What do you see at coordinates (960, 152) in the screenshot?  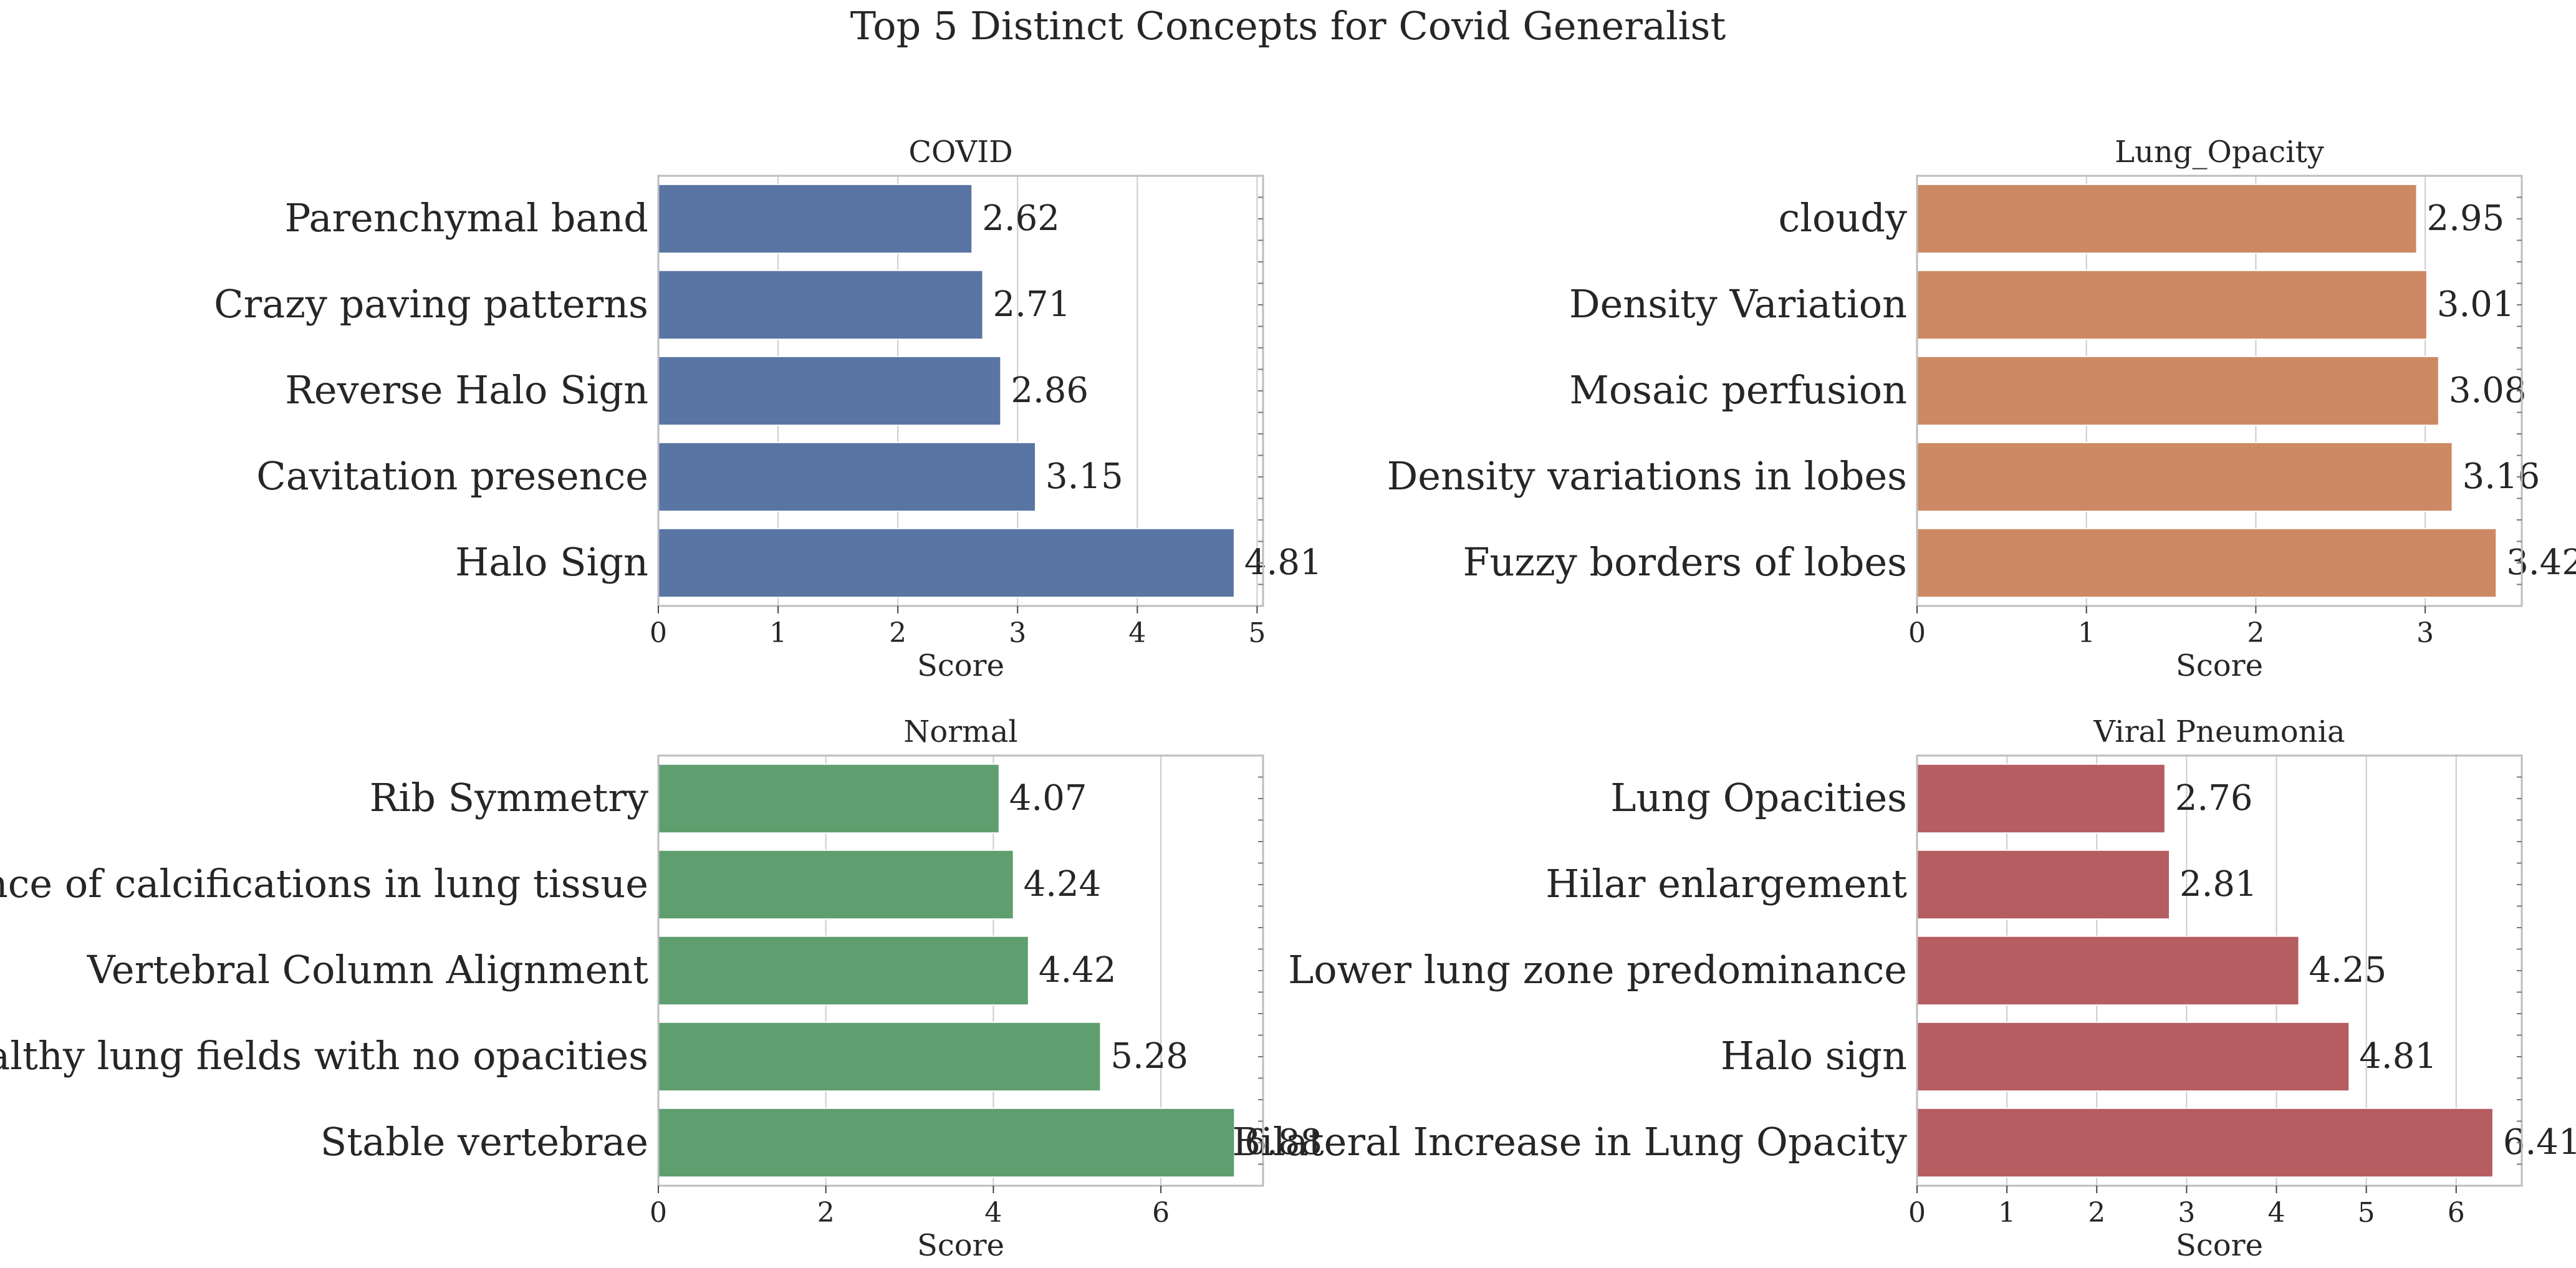 I see `panel-title: COVID` at bounding box center [960, 152].